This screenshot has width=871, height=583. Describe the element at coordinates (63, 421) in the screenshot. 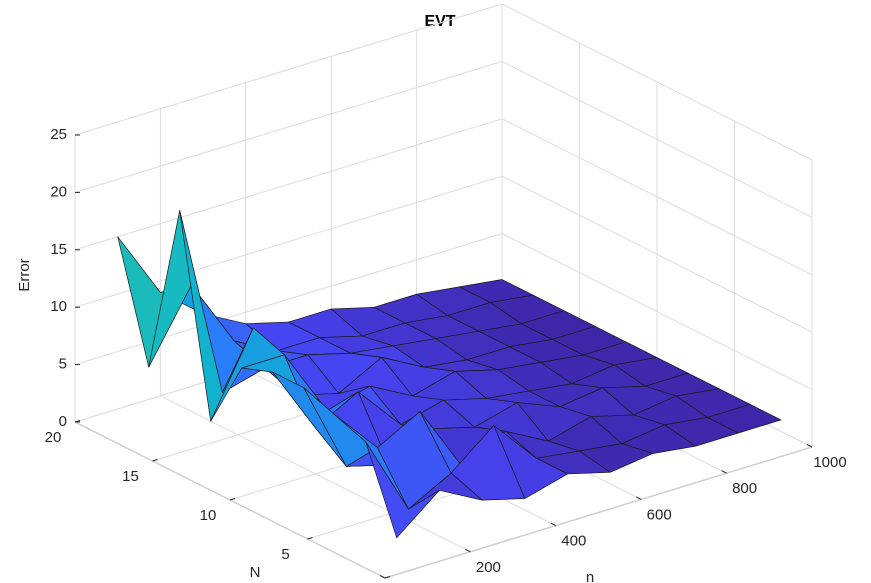

I see `z-tick-label: 0` at that location.